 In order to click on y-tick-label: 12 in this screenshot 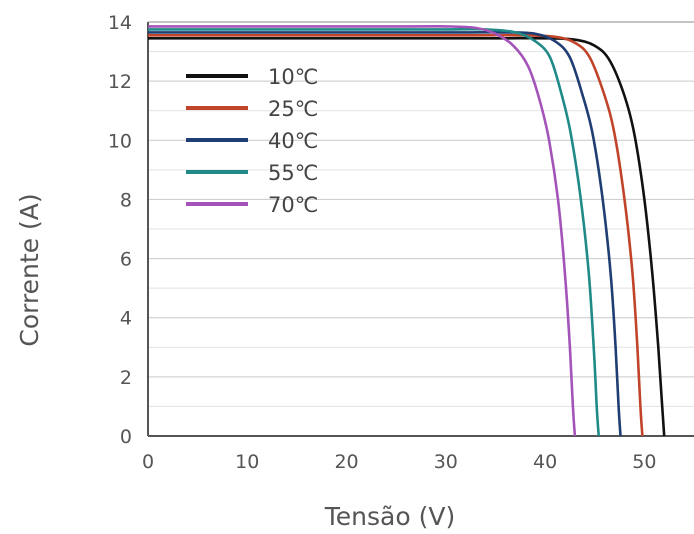, I will do `click(120, 82)`.